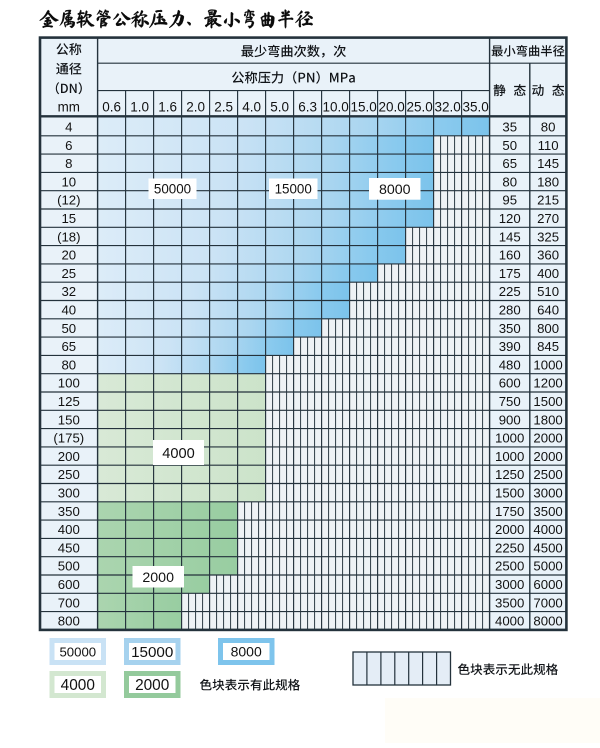 This screenshot has height=748, width=600. Describe the element at coordinates (547, 602) in the screenshot. I see `svg-text: 7000` at that location.